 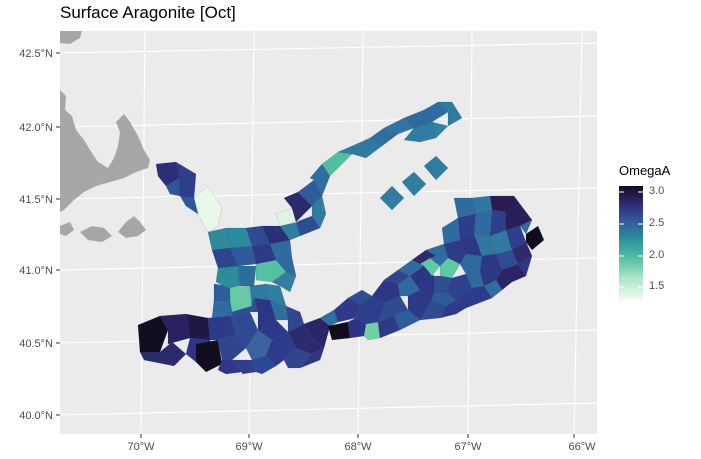 I want to click on legend-title: OmegaA, so click(x=645, y=170).